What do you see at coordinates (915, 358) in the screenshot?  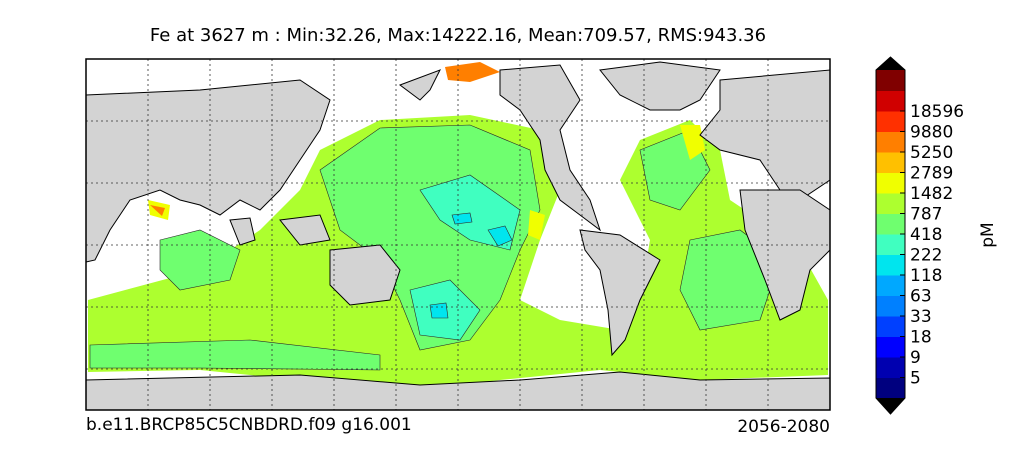 I see `colorbar-tick-label: 9` at bounding box center [915, 358].